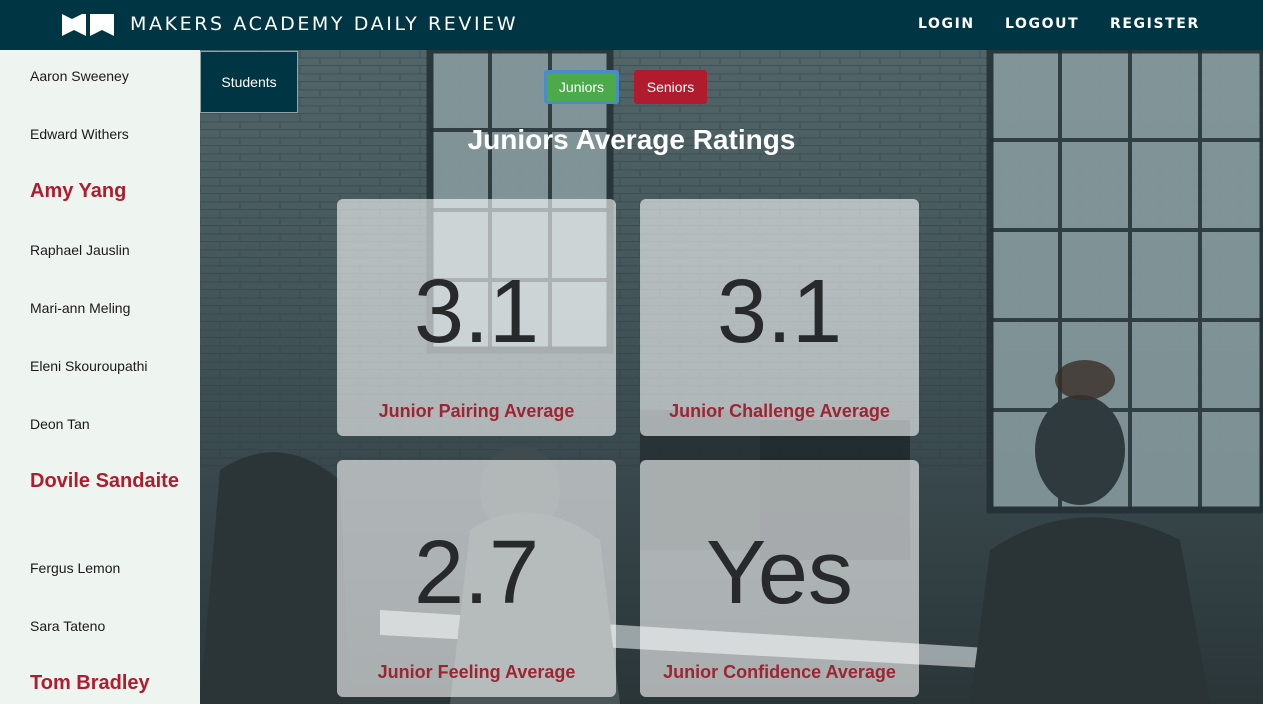 Image resolution: width=1263 pixels, height=704 pixels. What do you see at coordinates (476, 672) in the screenshot?
I see `rating-label: Junior Feeling Average` at bounding box center [476, 672].